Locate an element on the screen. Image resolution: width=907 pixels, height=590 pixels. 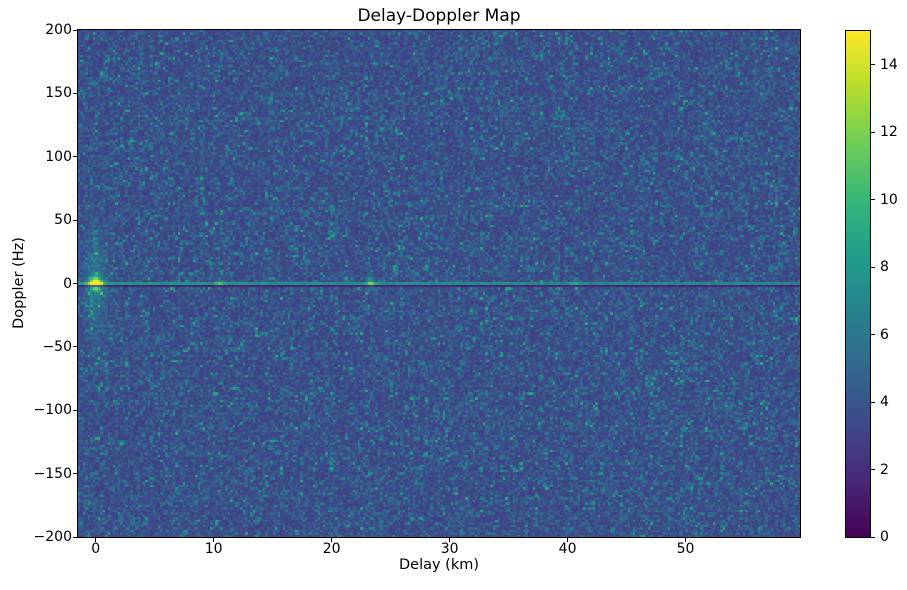
x-axis-label: Delay (km) is located at coordinates (439, 565).